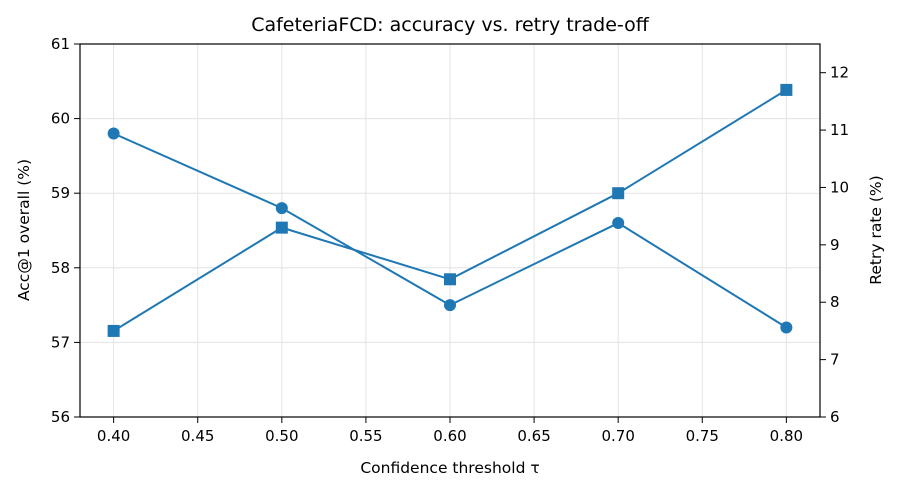 The height and width of the screenshot is (492, 900). I want to click on y-axis-right-title: Retry rate (%), so click(876, 229).